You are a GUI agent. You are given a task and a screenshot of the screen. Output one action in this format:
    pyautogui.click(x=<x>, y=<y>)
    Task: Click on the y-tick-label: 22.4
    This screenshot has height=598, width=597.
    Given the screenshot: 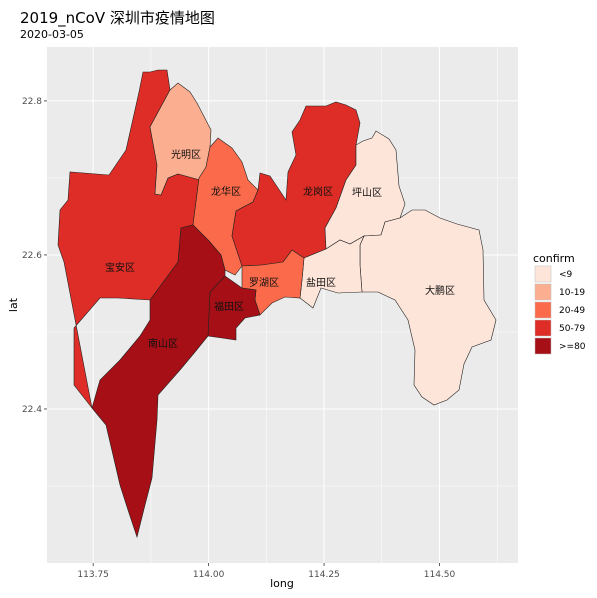 What is the action you would take?
    pyautogui.click(x=32, y=410)
    